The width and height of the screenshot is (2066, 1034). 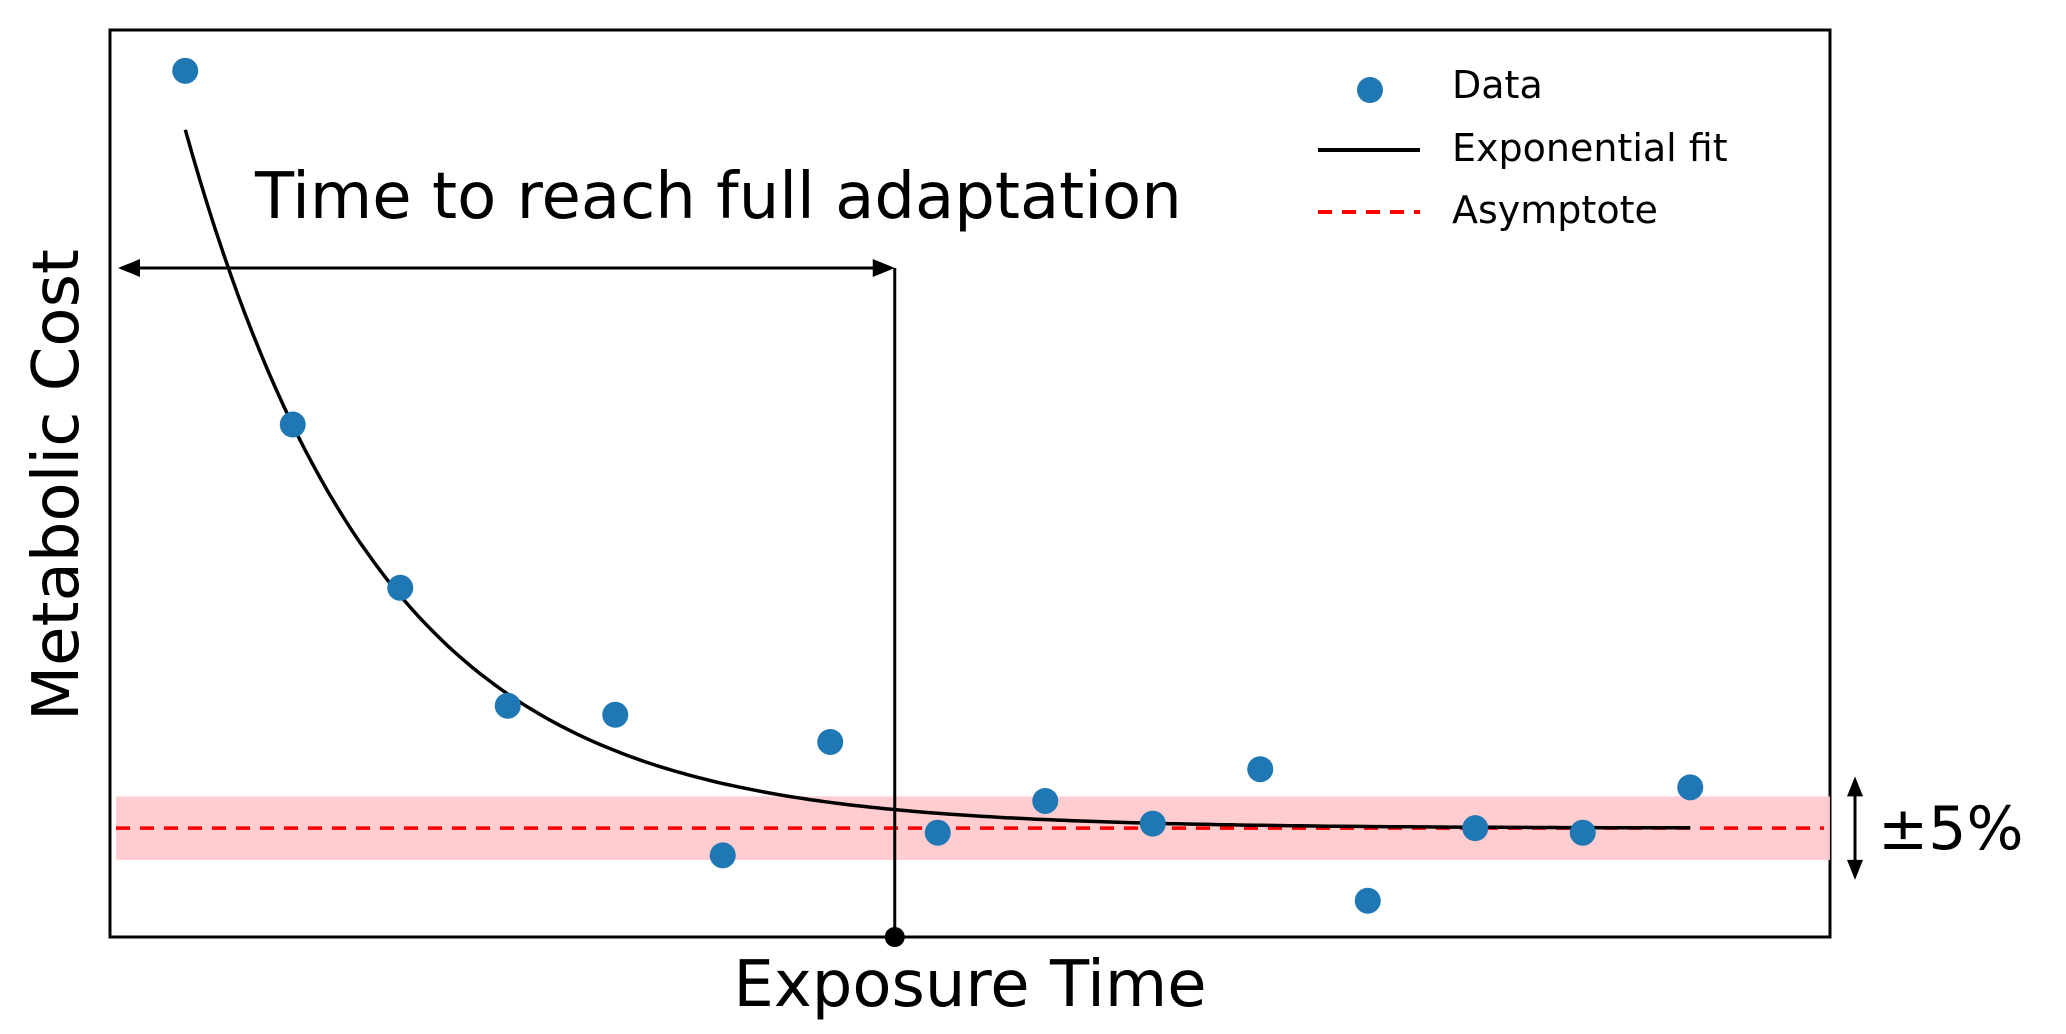 What do you see at coordinates (57, 485) in the screenshot?
I see `y-axis-title: Metabolic Cost` at bounding box center [57, 485].